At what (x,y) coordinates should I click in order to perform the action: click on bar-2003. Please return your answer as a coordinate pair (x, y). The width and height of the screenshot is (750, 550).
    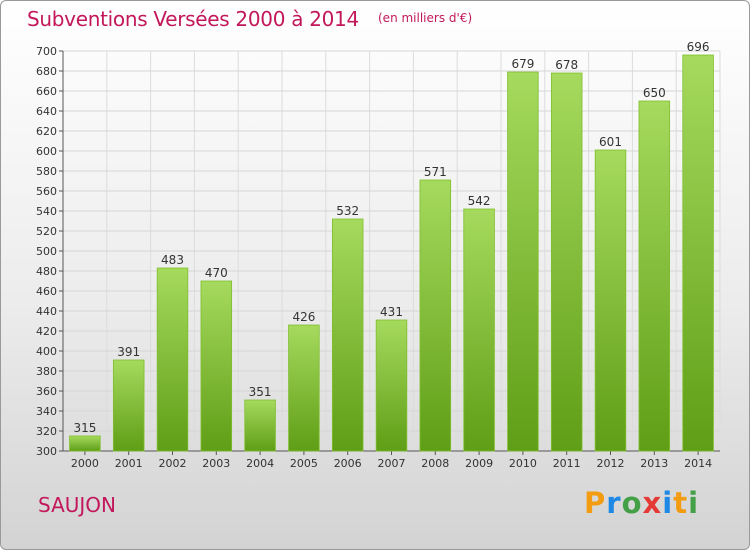
    Looking at the image, I should click on (216, 366).